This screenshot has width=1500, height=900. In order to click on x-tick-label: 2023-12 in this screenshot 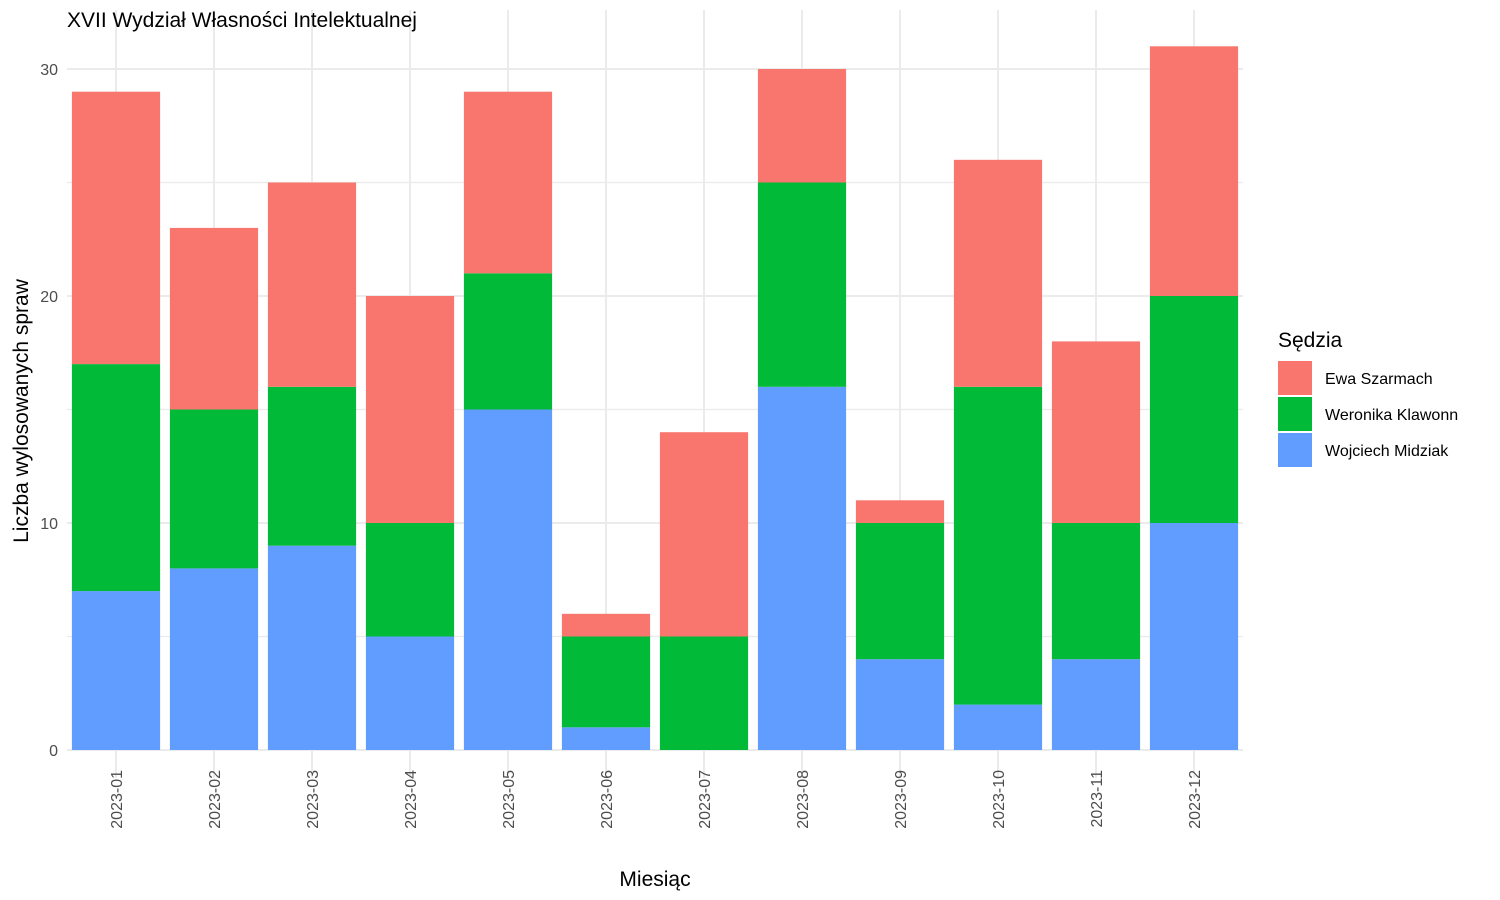, I will do `click(1195, 799)`.